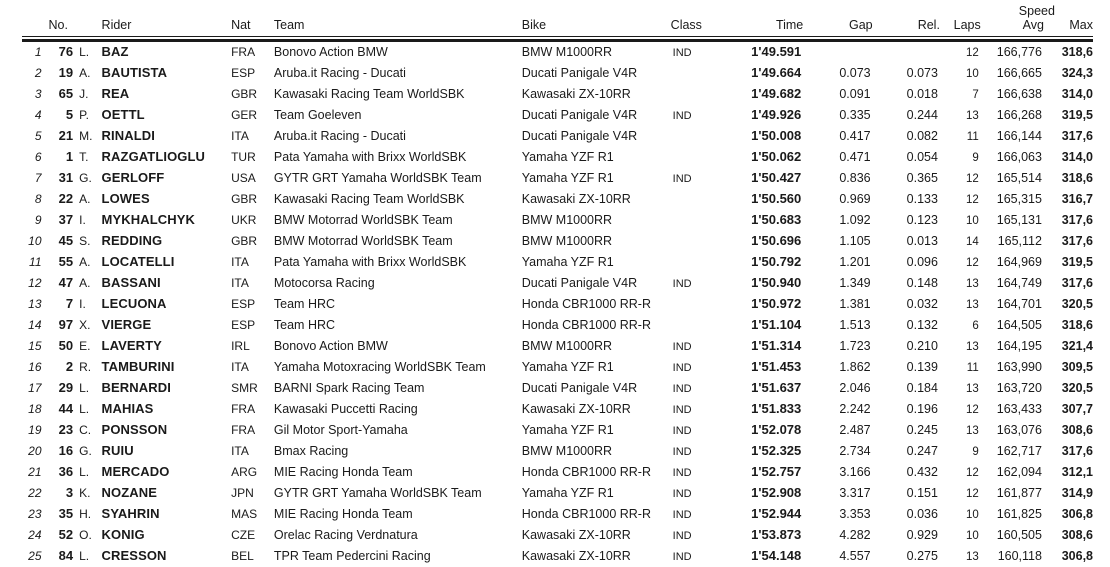 This screenshot has width=1110, height=567. What do you see at coordinates (1019, 178) in the screenshot?
I see `row-speed-avg: 165,514` at bounding box center [1019, 178].